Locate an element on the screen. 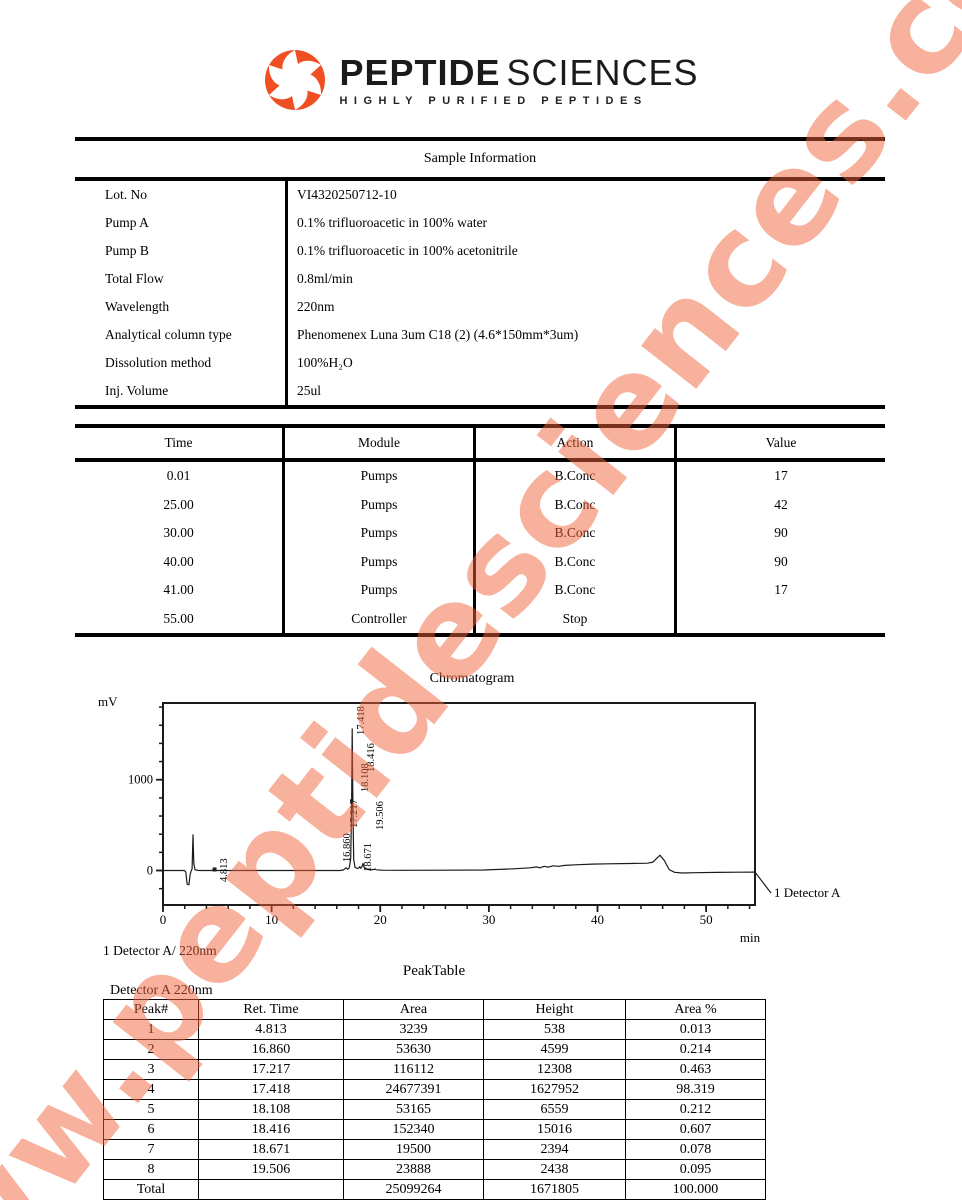 This screenshot has width=962, height=1200. peak-table-cell: 1 is located at coordinates (151, 1029).